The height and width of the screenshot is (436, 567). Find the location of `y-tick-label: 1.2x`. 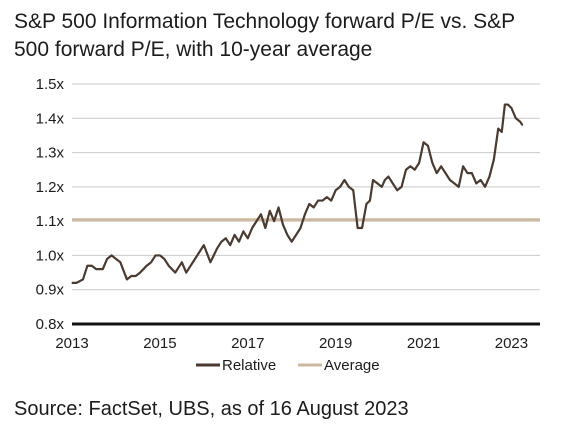

y-tick-label: 1.2x is located at coordinates (50, 187).